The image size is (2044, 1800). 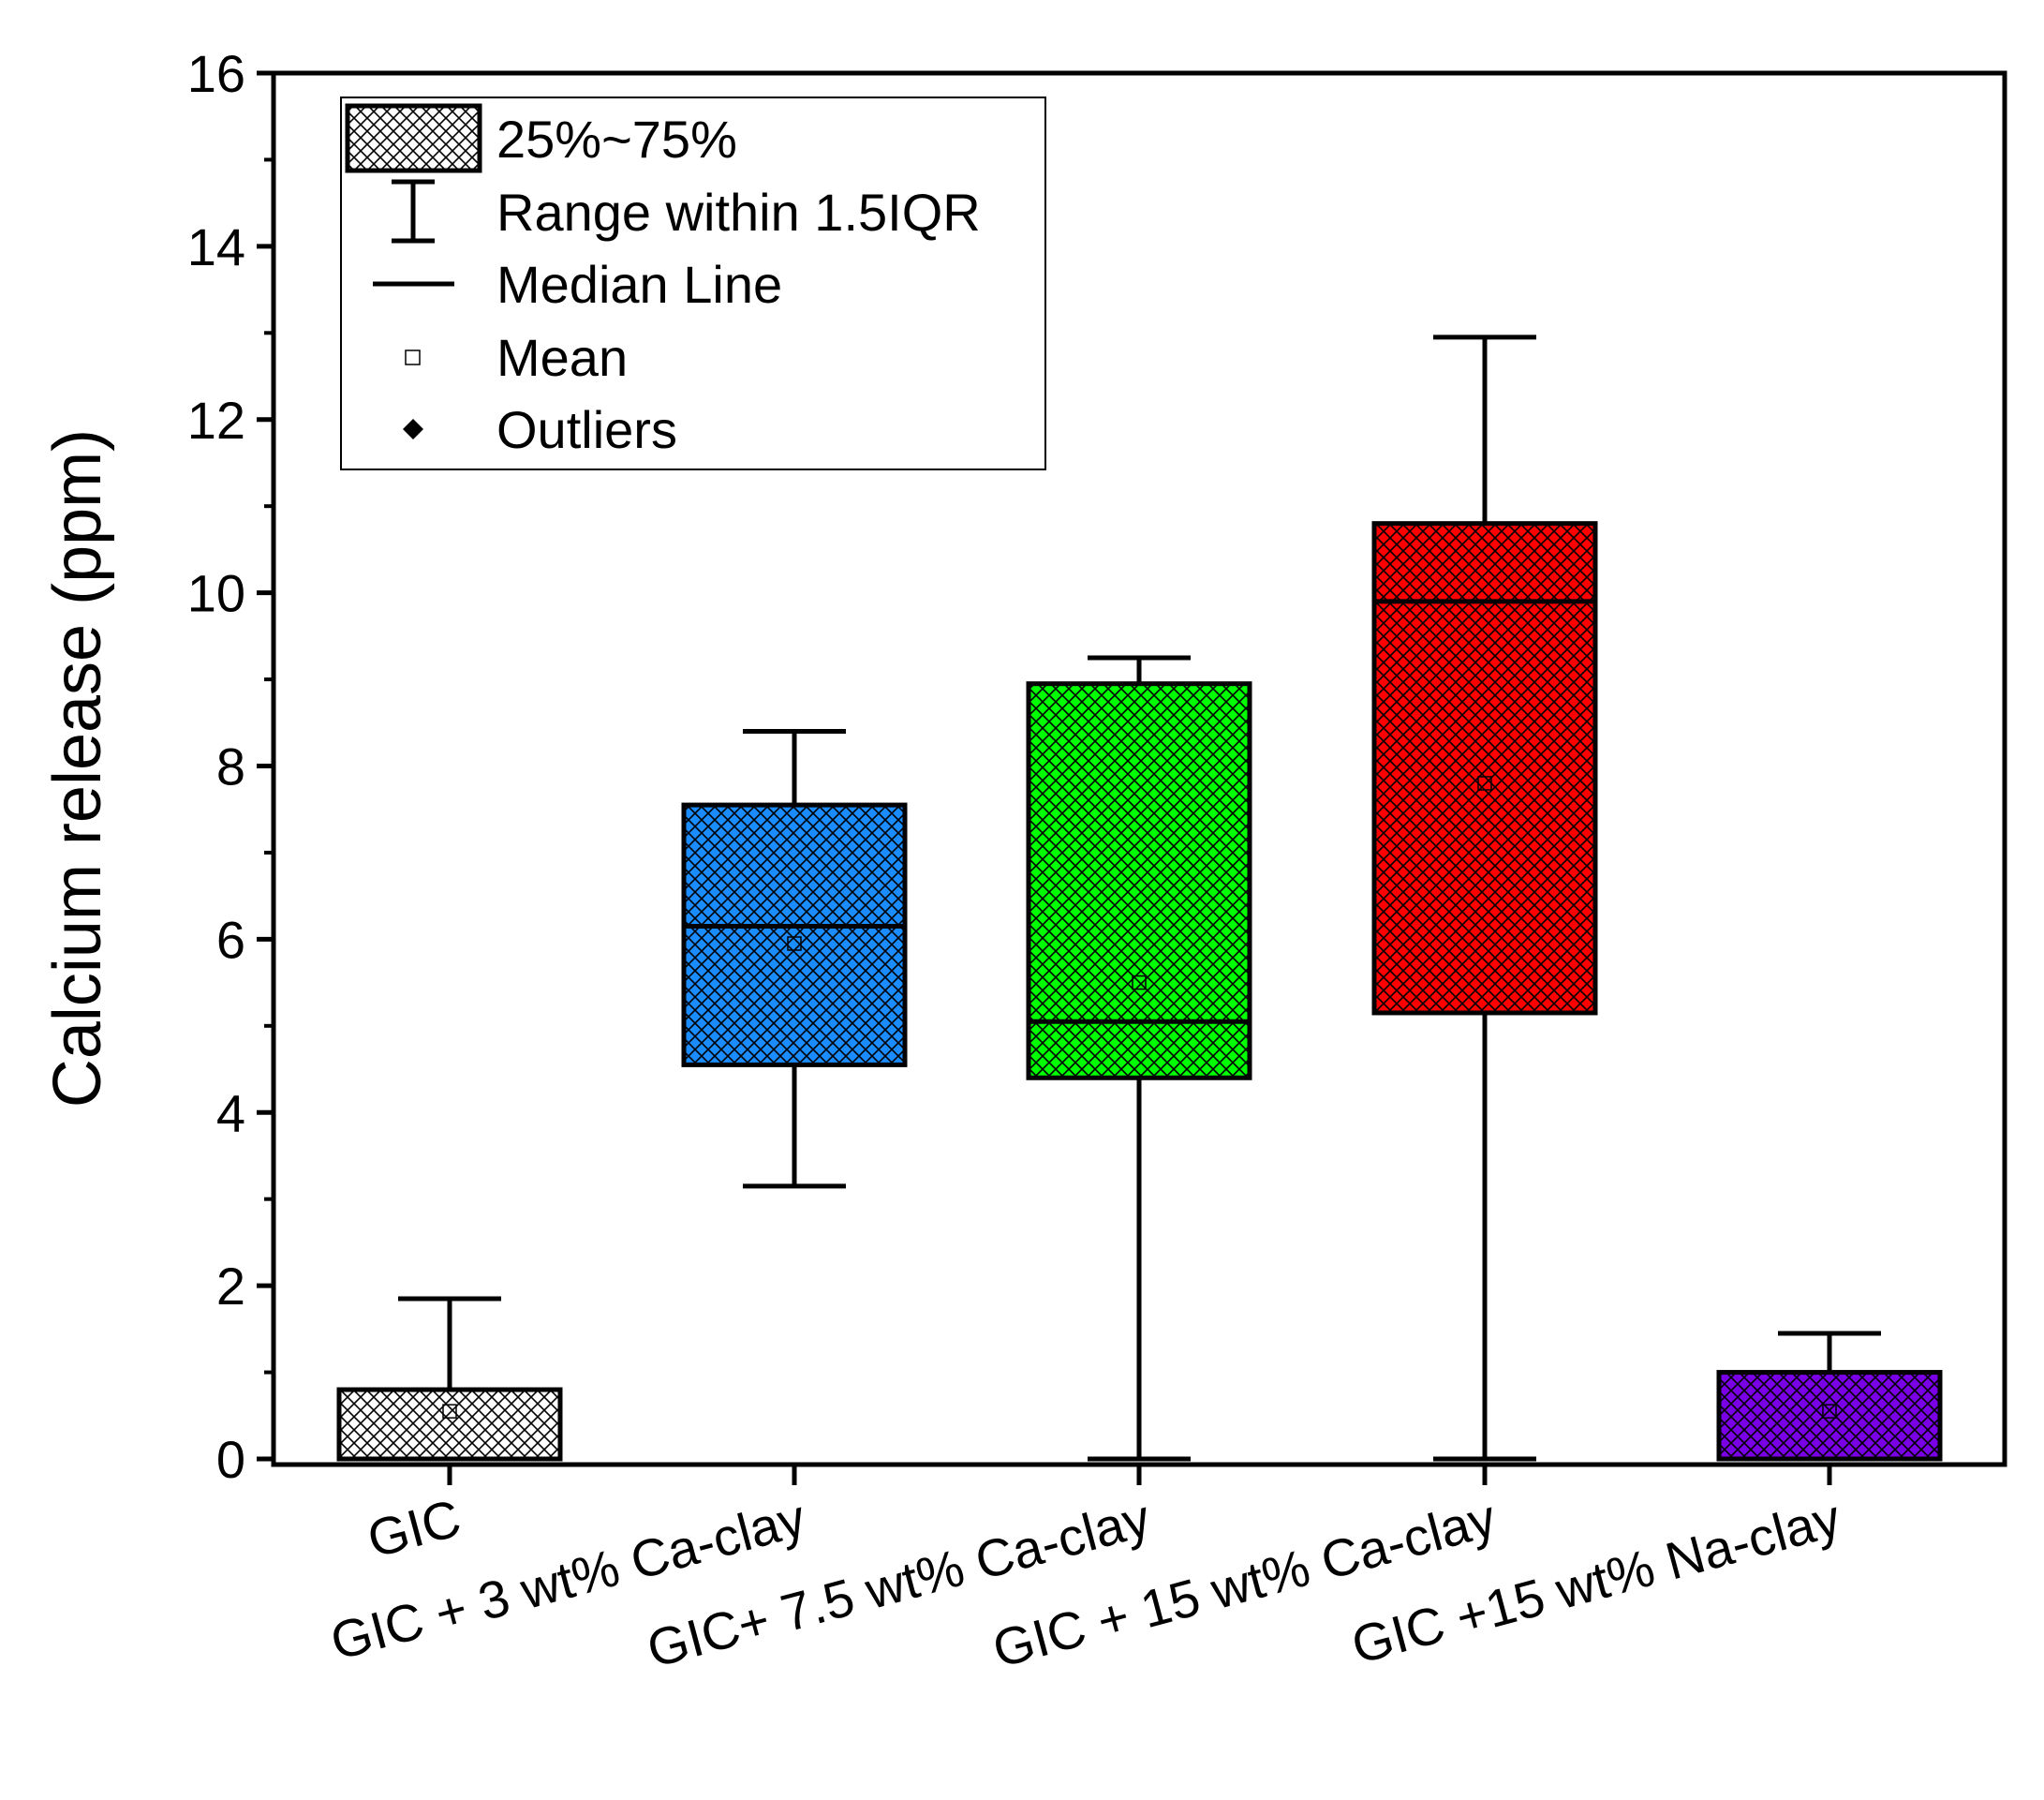 I want to click on legend-label-box: 25%~75%, so click(x=617, y=139).